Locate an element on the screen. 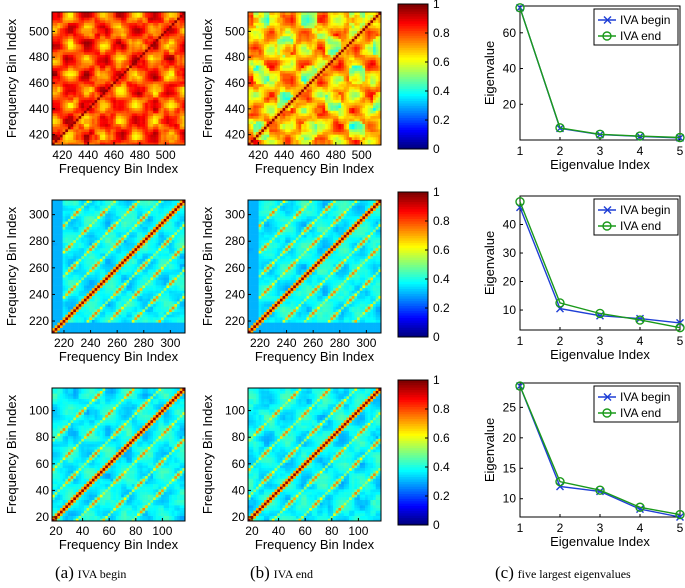 Image resolution: width=685 pixels, height=588 pixels. colorbar-row-3: 0 0.2 0.4 0.6 0.8 1 is located at coordinates (423, 452).